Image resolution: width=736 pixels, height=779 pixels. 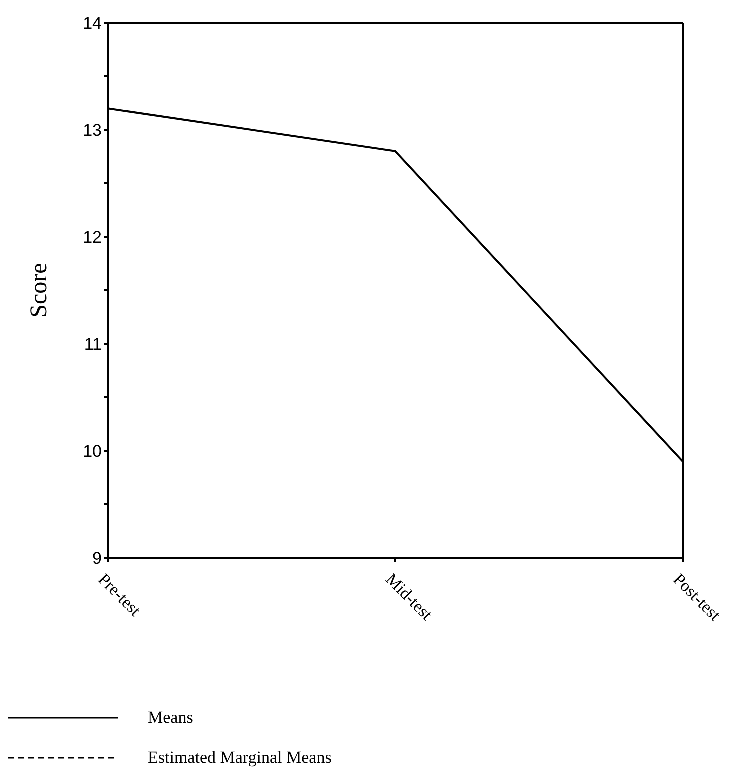 What do you see at coordinates (93, 344) in the screenshot?
I see `y-tick-label: 11` at bounding box center [93, 344].